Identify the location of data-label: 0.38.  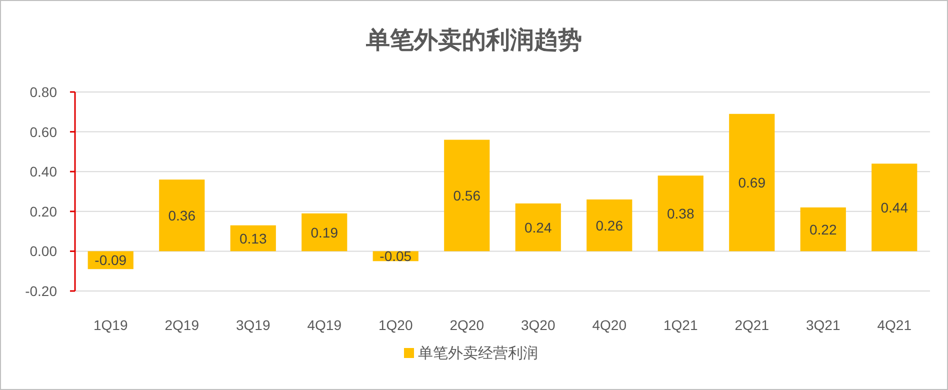
(680, 213).